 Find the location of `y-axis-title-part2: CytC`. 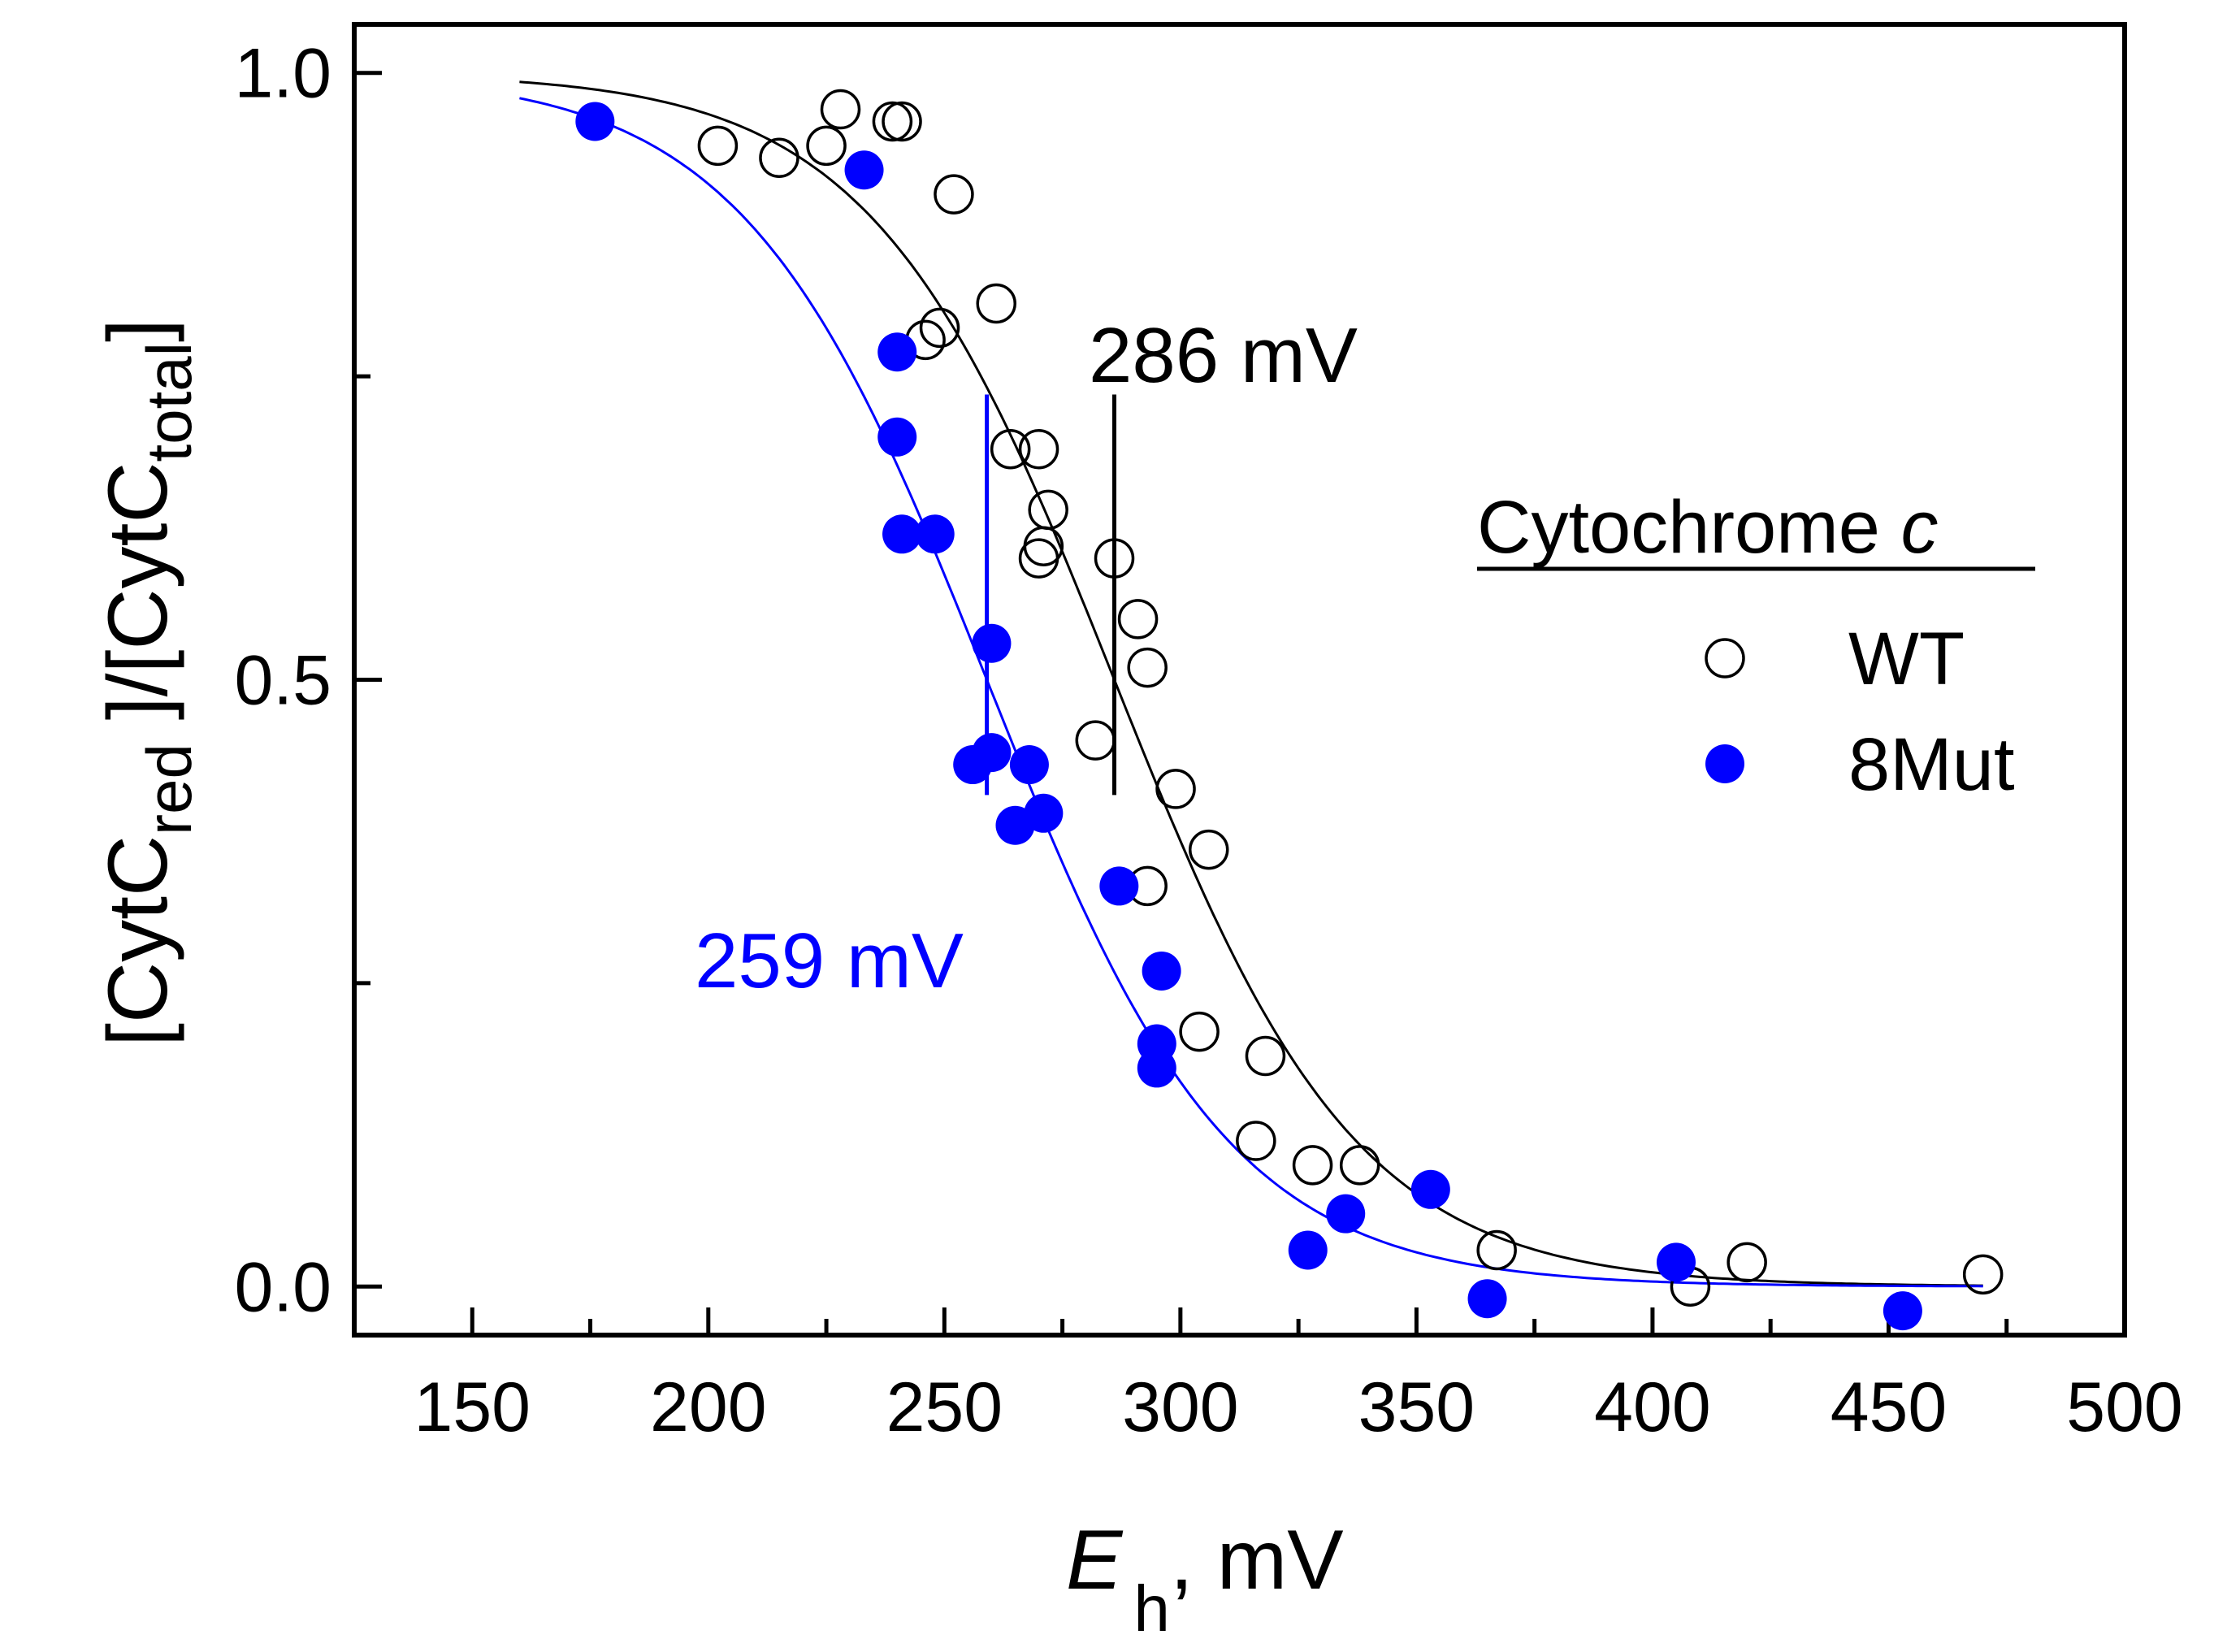

y-axis-title-part2: CytC is located at coordinates (138, 555).